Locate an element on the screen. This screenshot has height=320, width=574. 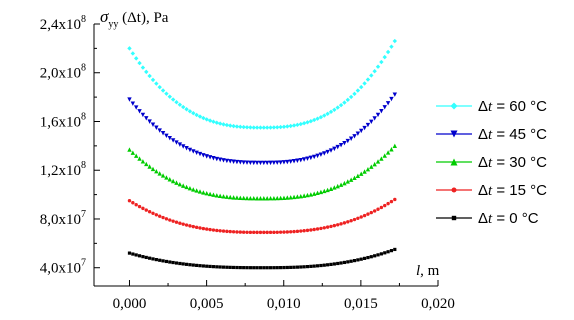
y-tick-label: 2,4x10⁸ is located at coordinates (63, 23).